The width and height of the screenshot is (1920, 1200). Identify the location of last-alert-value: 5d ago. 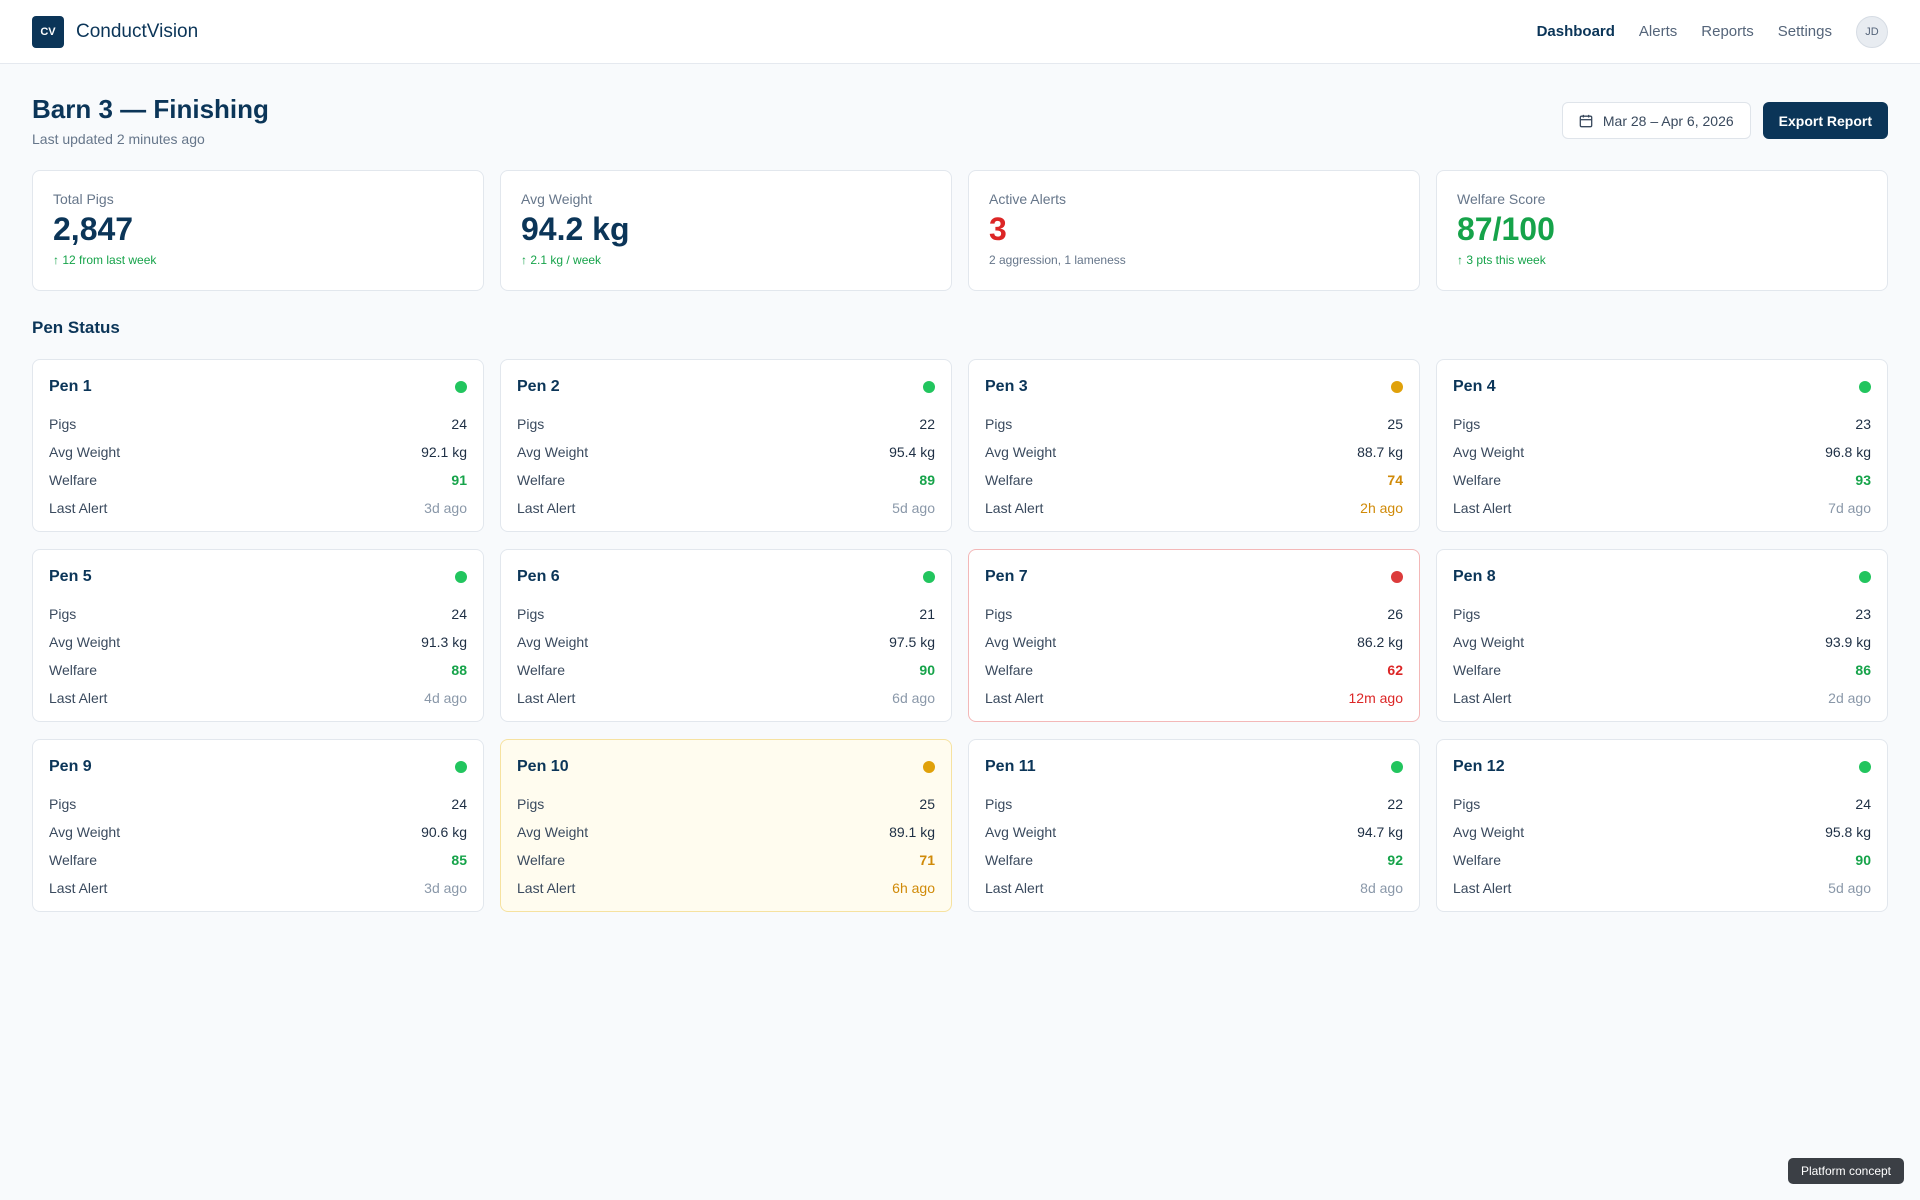
(1849, 888).